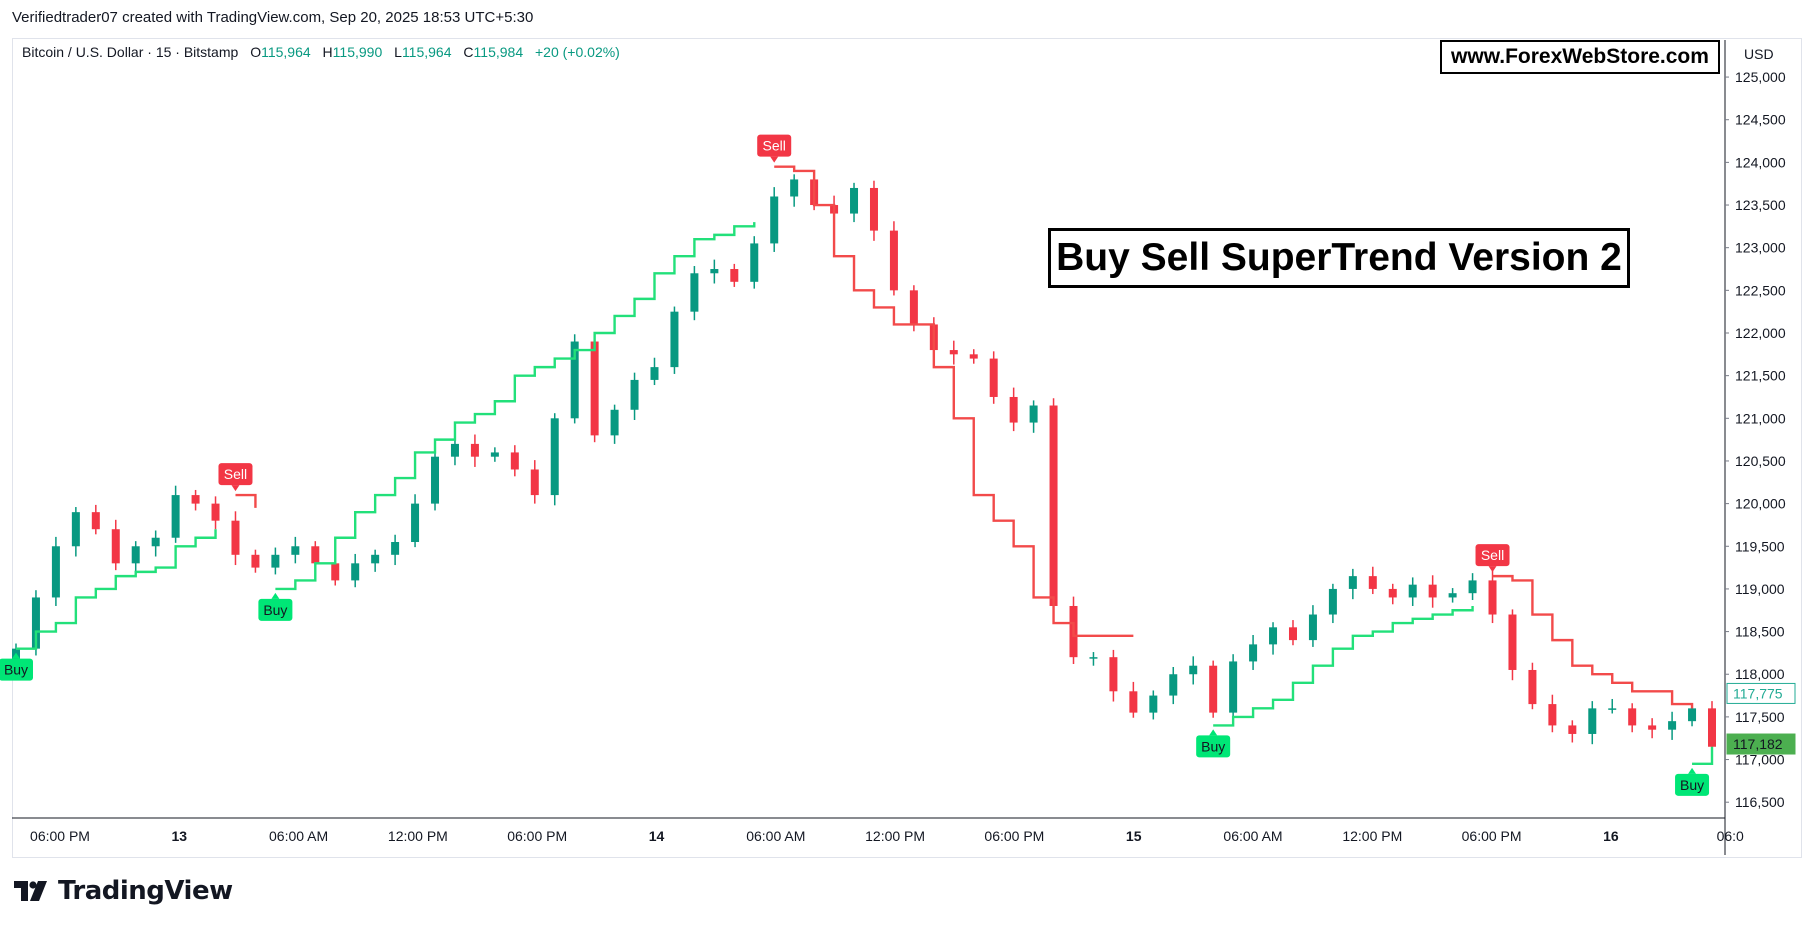  What do you see at coordinates (1758, 744) in the screenshot?
I see `price-tag-text: 117,182` at bounding box center [1758, 744].